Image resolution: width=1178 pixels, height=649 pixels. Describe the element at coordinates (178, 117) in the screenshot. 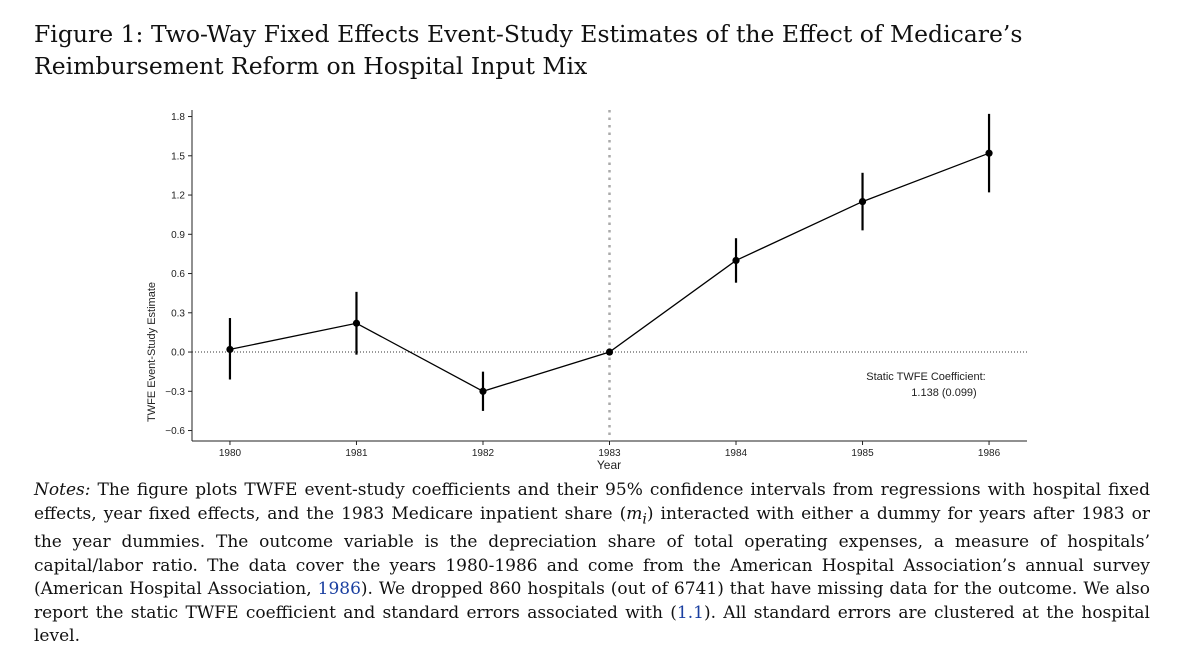

I see `y-tick-label: 1.8` at that location.